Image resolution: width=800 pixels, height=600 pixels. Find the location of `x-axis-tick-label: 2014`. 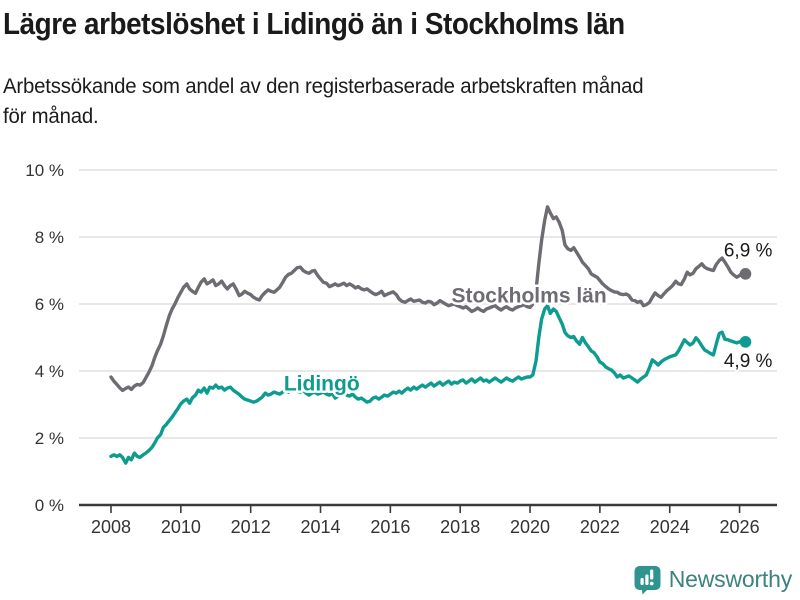

x-axis-tick-label: 2014 is located at coordinates (320, 527).